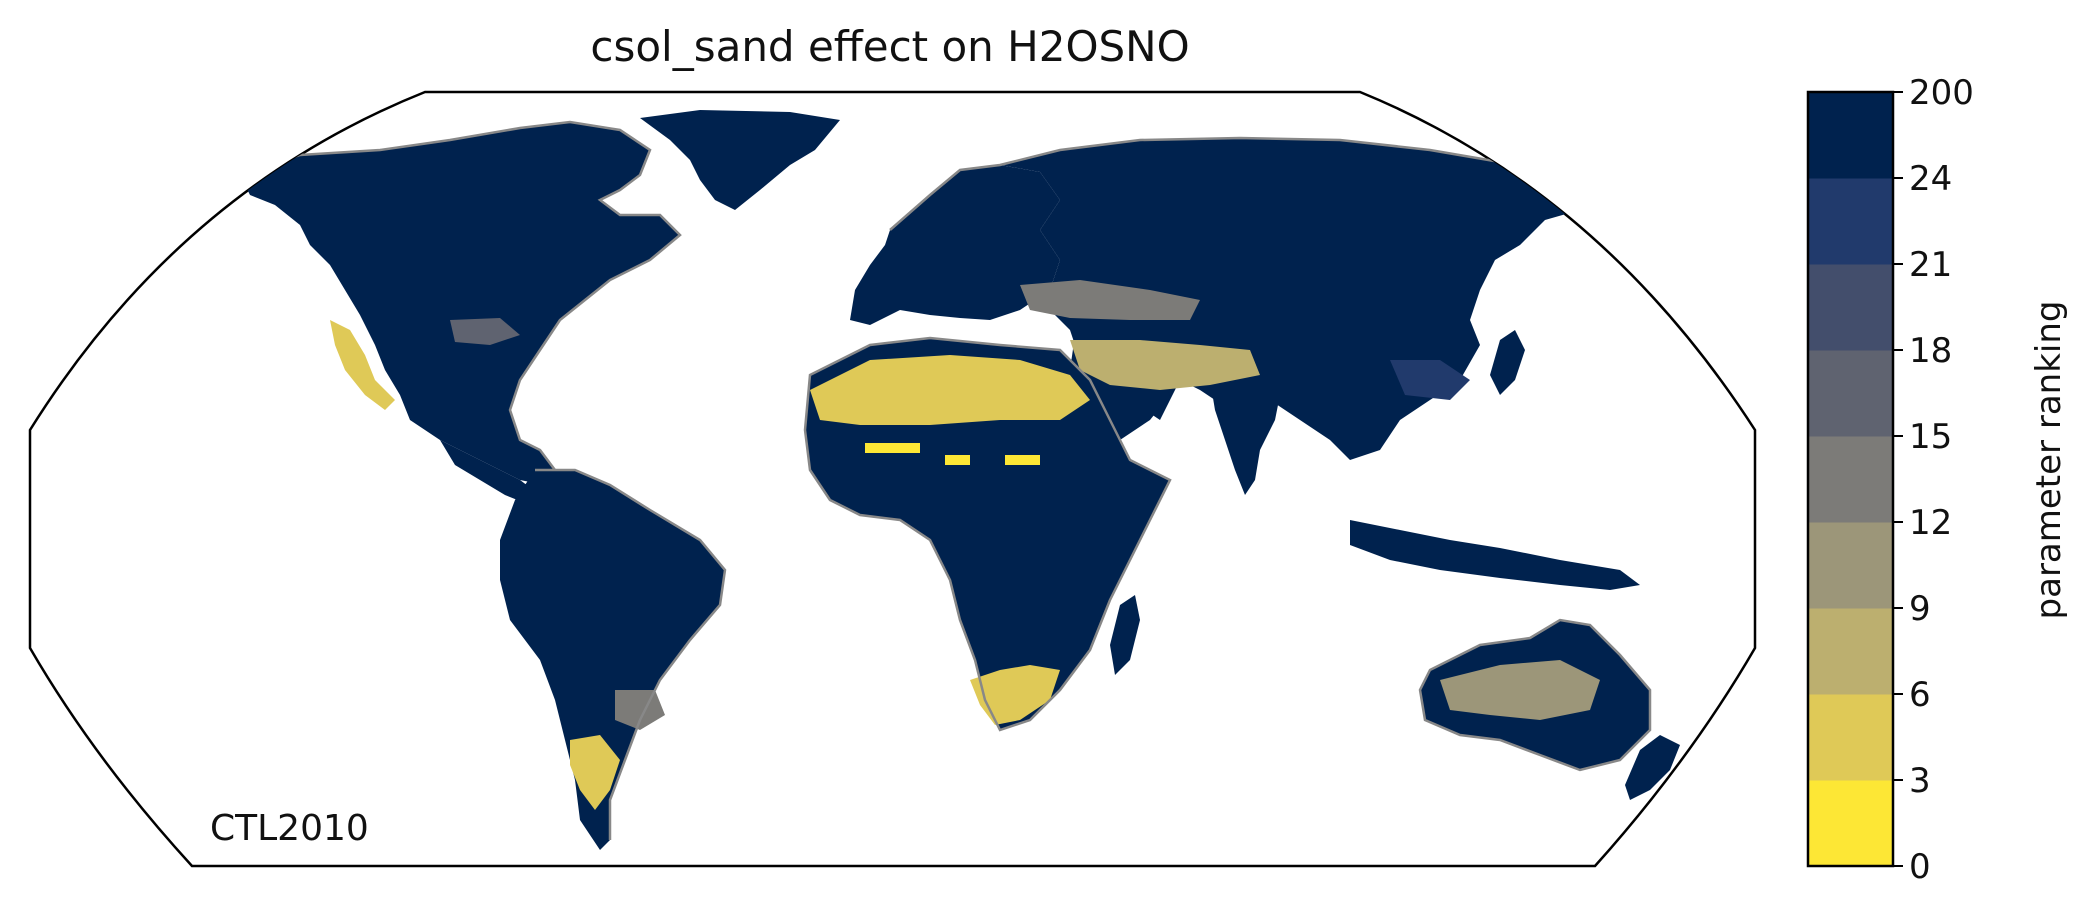 The image size is (2085, 918). Describe the element at coordinates (1110, 300) in the screenshot. I see `central-asia-mid-rank` at that location.